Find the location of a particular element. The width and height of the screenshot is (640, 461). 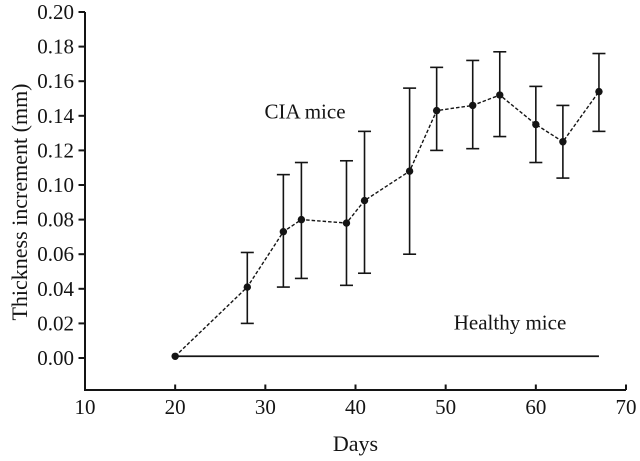

x-tick-label: 40 is located at coordinates (355, 407).